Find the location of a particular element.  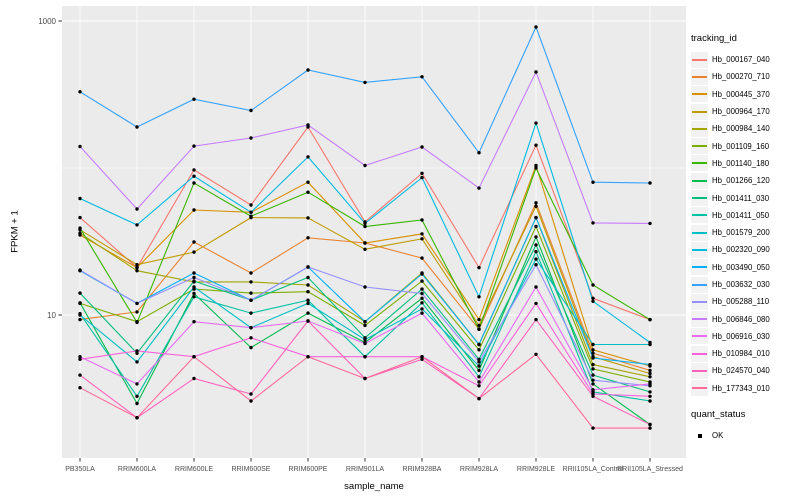

x-tick-label: RRIM928LE is located at coordinates (536, 469).